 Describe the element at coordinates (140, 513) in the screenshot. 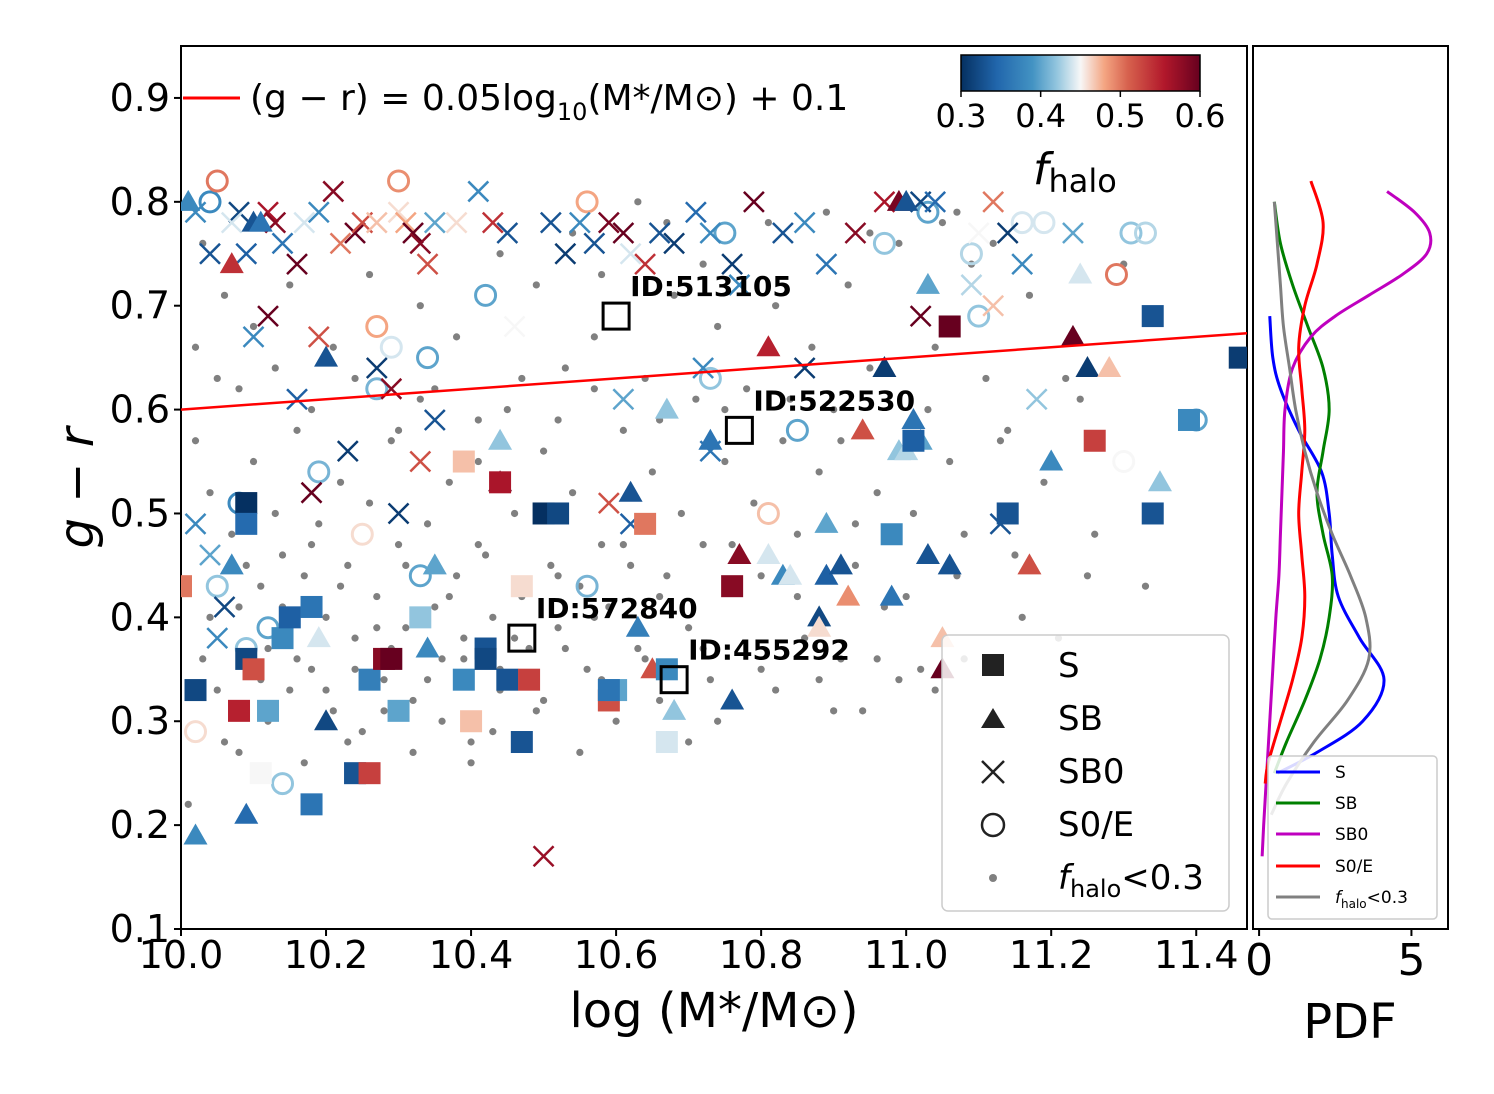

I see `y-tick-label: 0.5` at that location.